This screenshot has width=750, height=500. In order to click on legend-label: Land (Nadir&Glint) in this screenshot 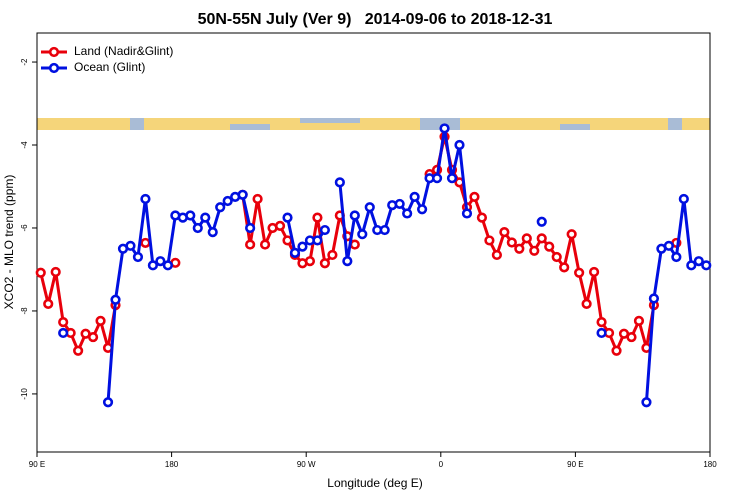, I will do `click(123, 51)`.